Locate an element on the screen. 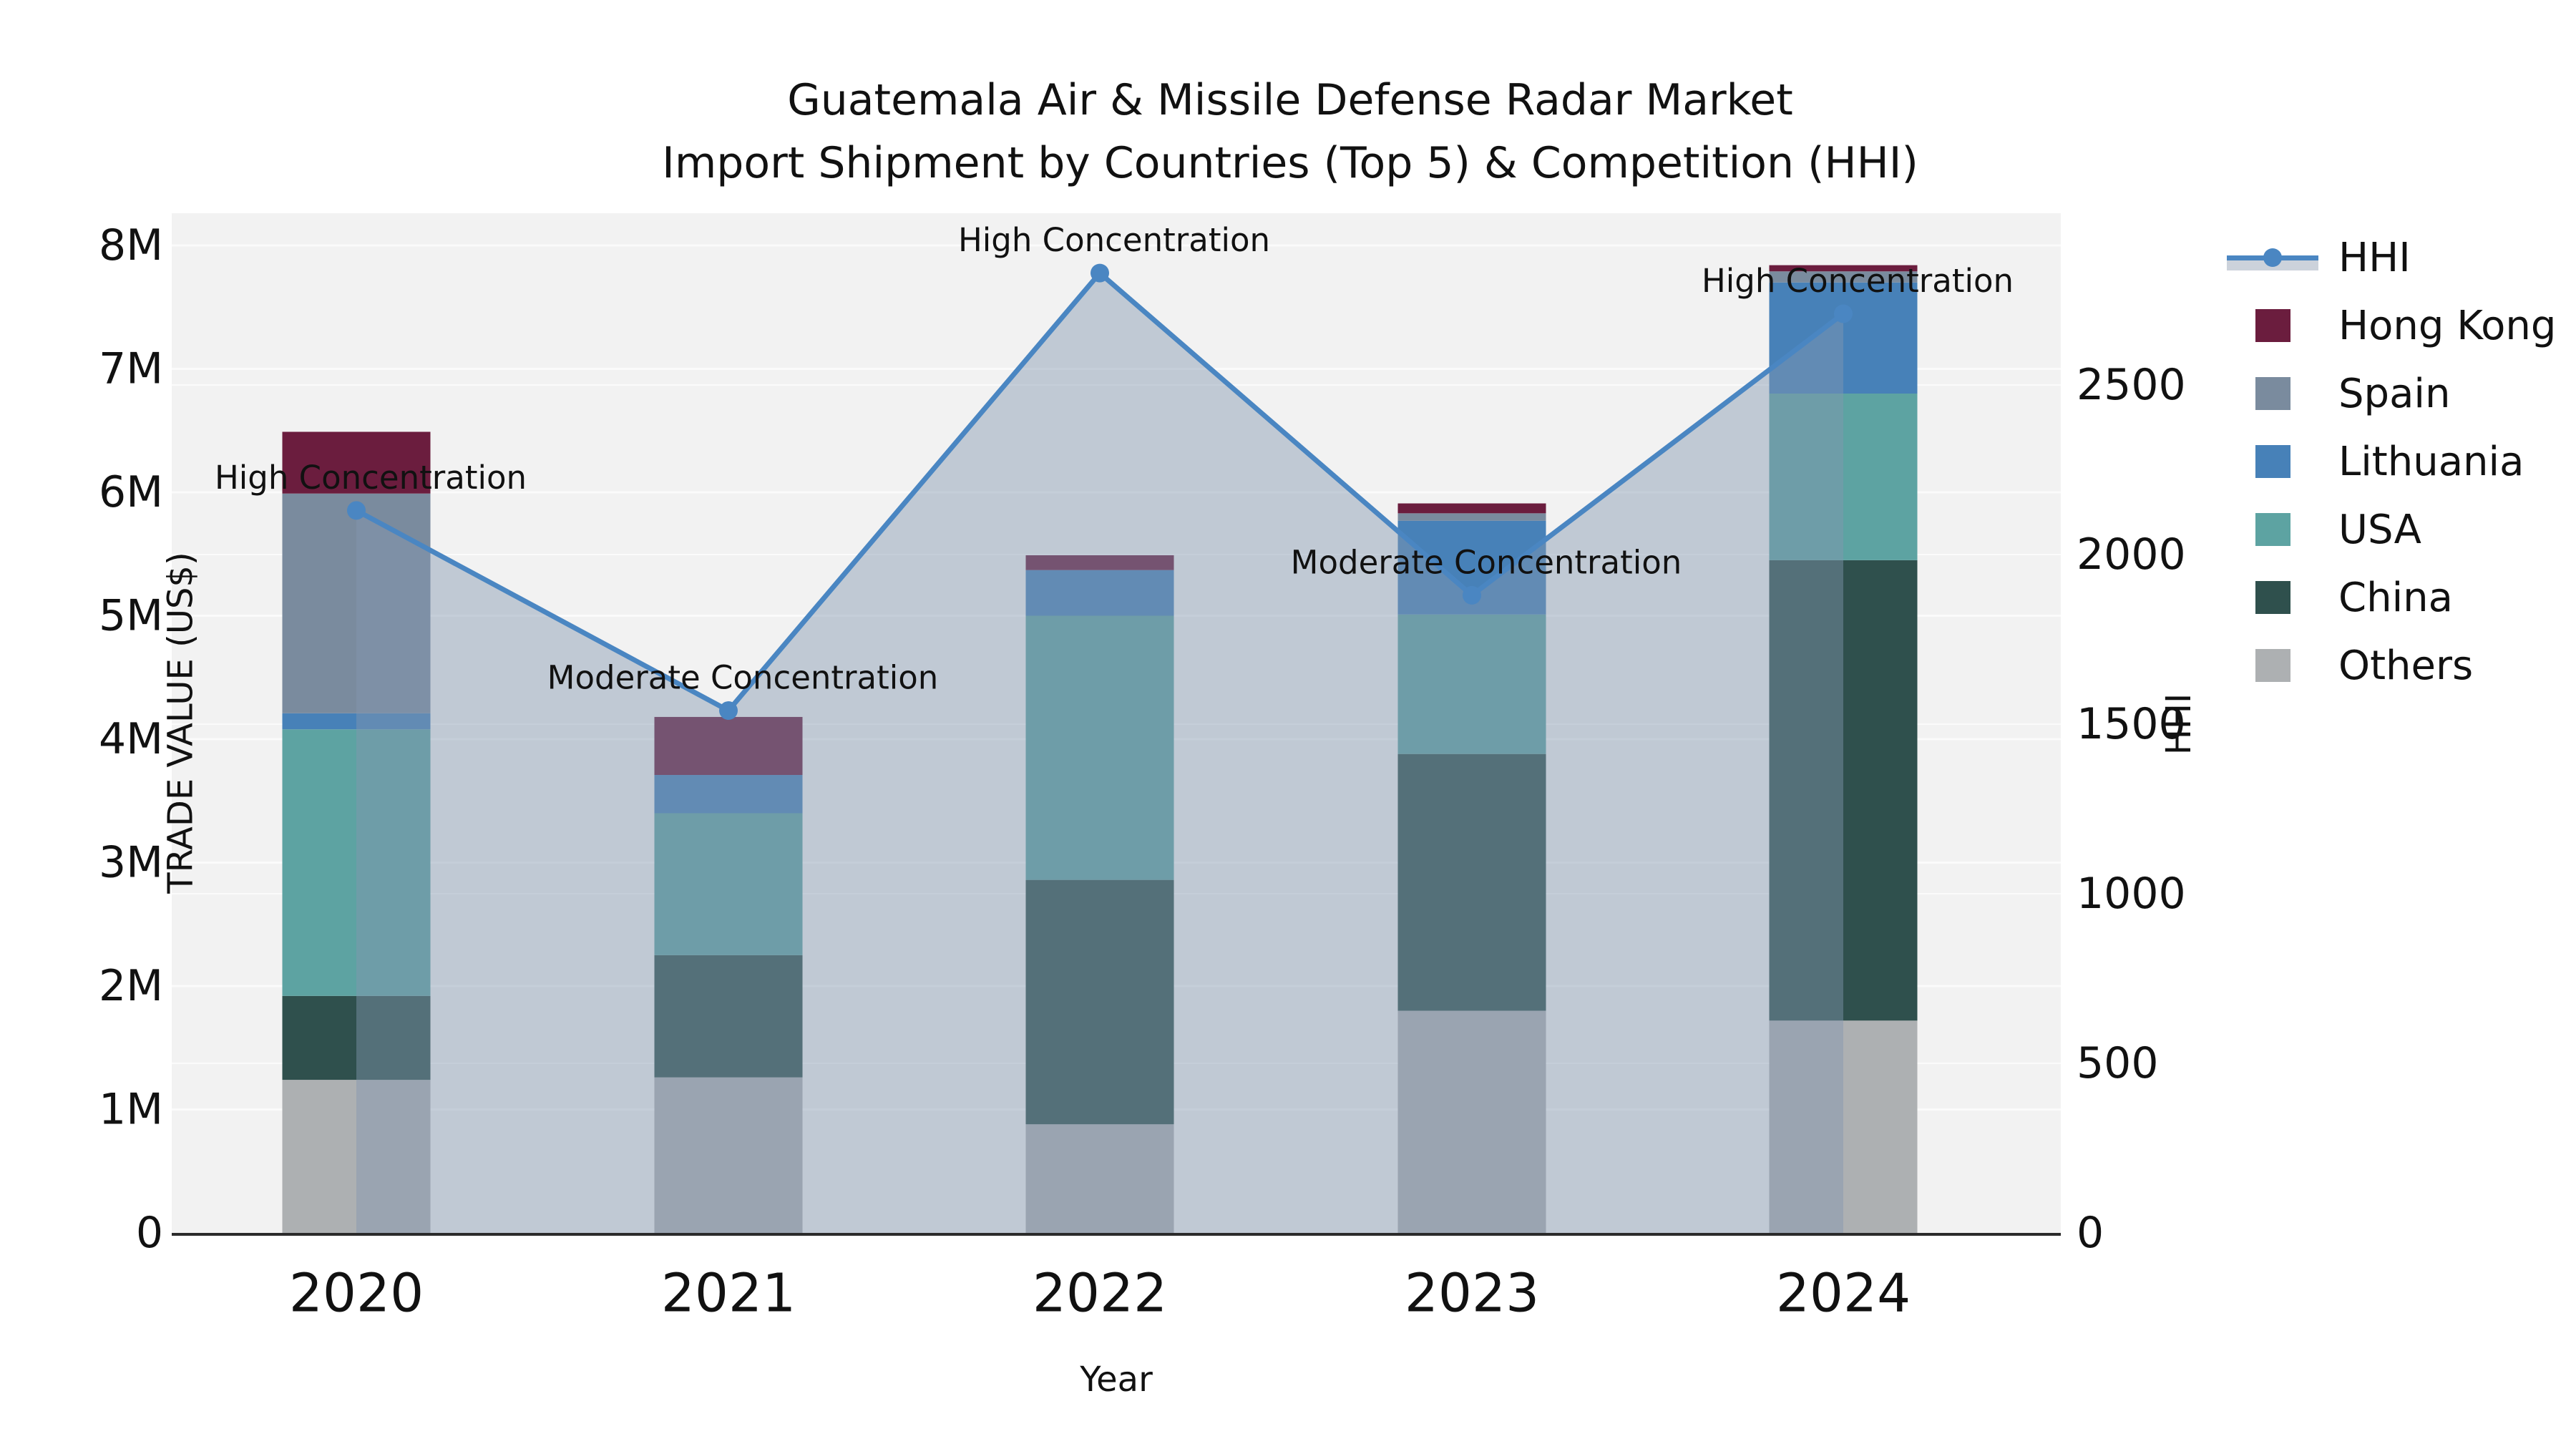  legend-item-usa: USA is located at coordinates (2391, 529).